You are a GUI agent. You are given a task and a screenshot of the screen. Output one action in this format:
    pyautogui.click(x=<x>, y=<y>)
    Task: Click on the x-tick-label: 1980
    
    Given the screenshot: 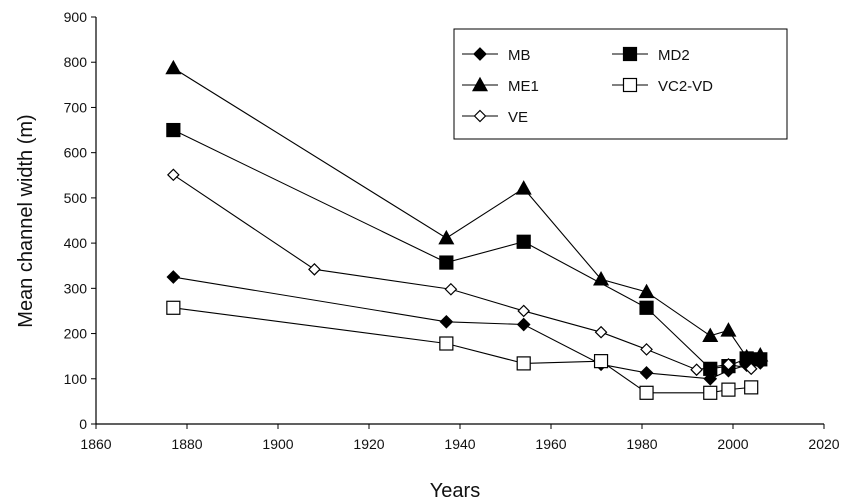 What is the action you would take?
    pyautogui.click(x=641, y=444)
    